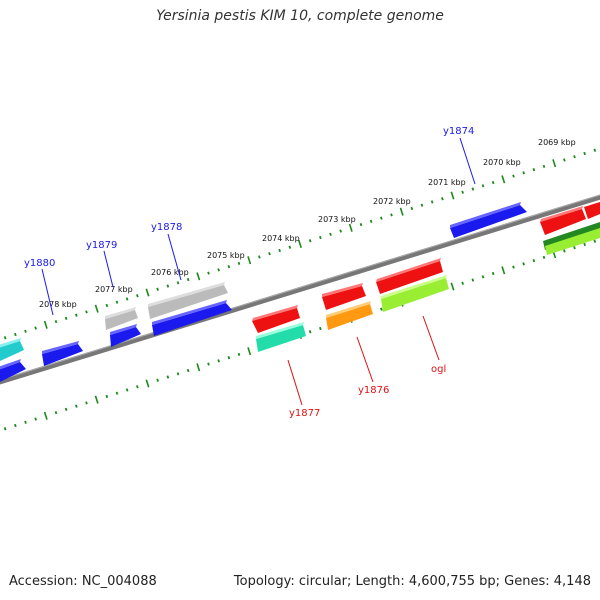 The height and width of the screenshot is (600, 600). What do you see at coordinates (458, 131) in the screenshot?
I see `gene-label-y1874: y1874` at bounding box center [458, 131].